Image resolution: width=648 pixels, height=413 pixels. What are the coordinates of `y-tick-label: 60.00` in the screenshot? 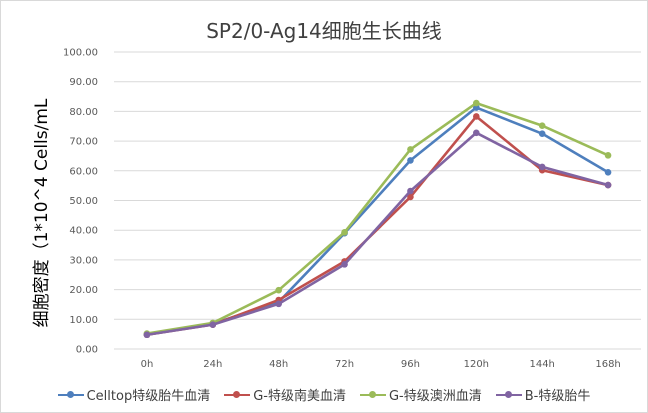 It's located at (83, 171).